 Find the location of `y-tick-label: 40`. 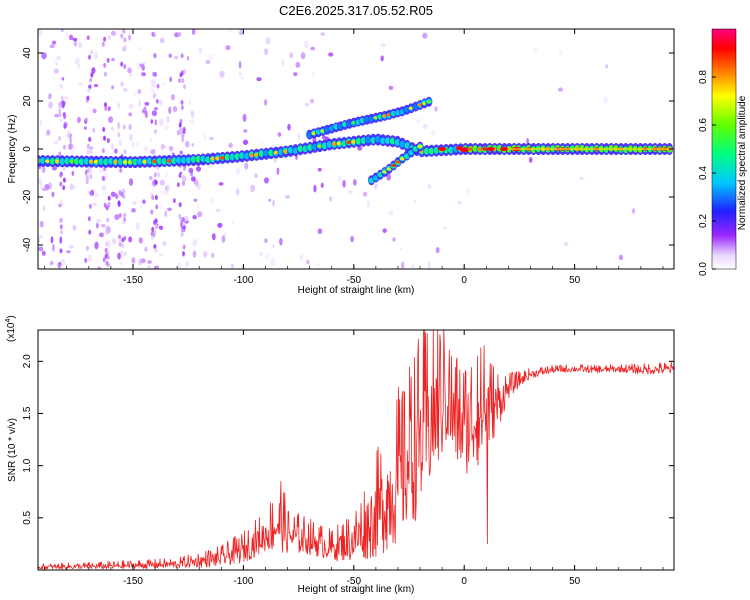

y-tick-label: 40 is located at coordinates (27, 53).